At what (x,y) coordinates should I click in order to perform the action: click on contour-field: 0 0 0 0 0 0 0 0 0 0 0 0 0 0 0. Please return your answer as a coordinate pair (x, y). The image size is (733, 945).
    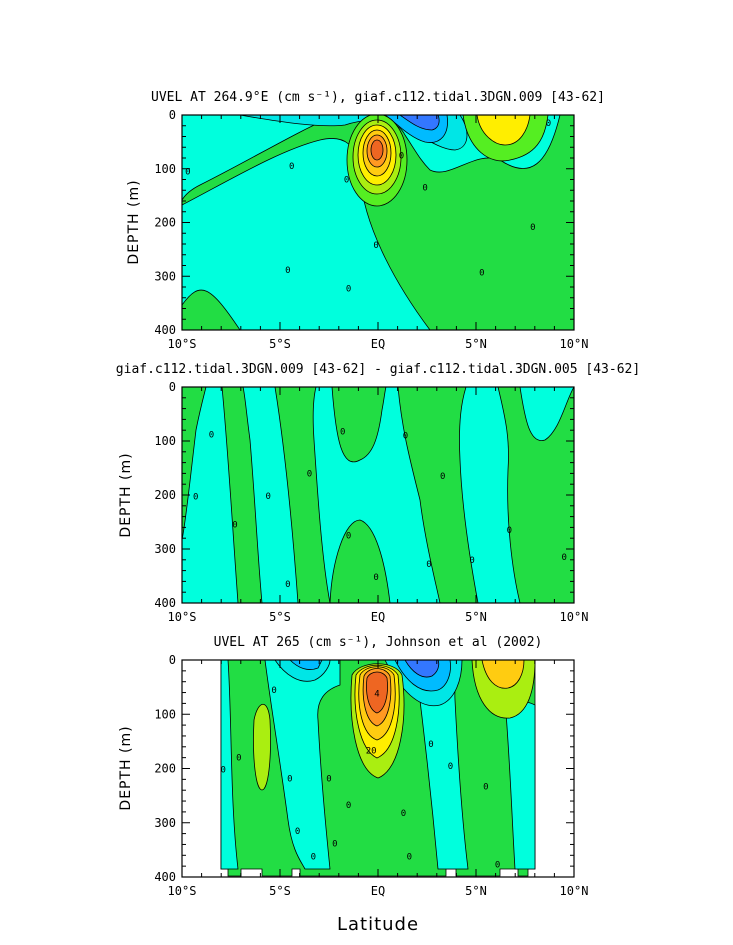
    Looking at the image, I should click on (378, 495).